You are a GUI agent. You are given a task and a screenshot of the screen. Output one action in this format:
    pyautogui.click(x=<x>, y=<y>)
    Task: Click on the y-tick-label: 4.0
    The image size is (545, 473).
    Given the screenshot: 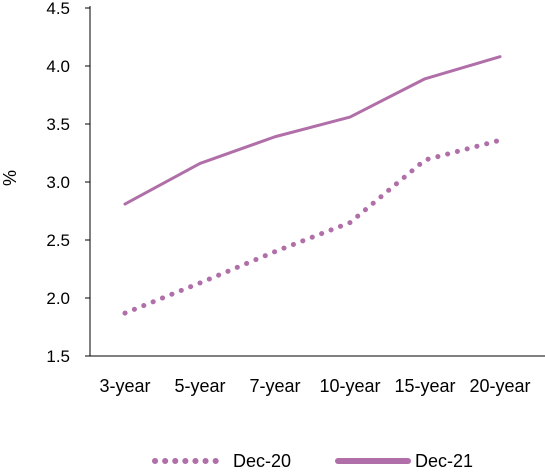 What is the action you would take?
    pyautogui.click(x=58, y=66)
    